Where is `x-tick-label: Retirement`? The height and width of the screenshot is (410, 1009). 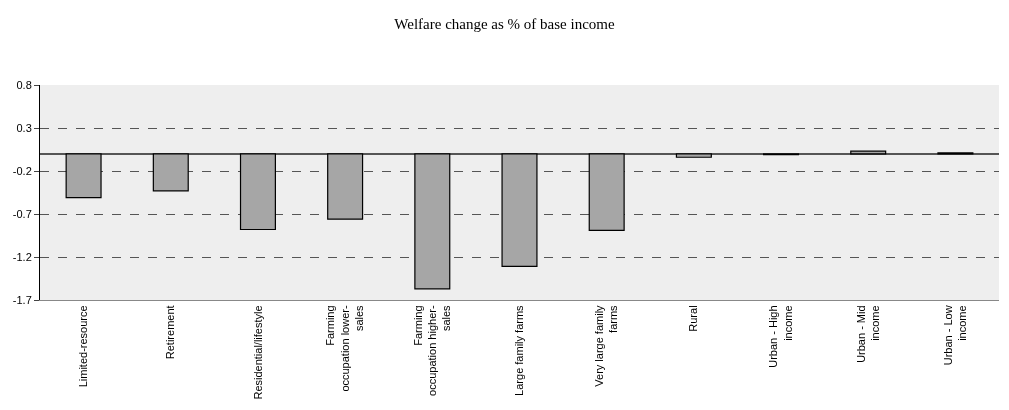
x-tick-label: Retirement is located at coordinates (170, 332).